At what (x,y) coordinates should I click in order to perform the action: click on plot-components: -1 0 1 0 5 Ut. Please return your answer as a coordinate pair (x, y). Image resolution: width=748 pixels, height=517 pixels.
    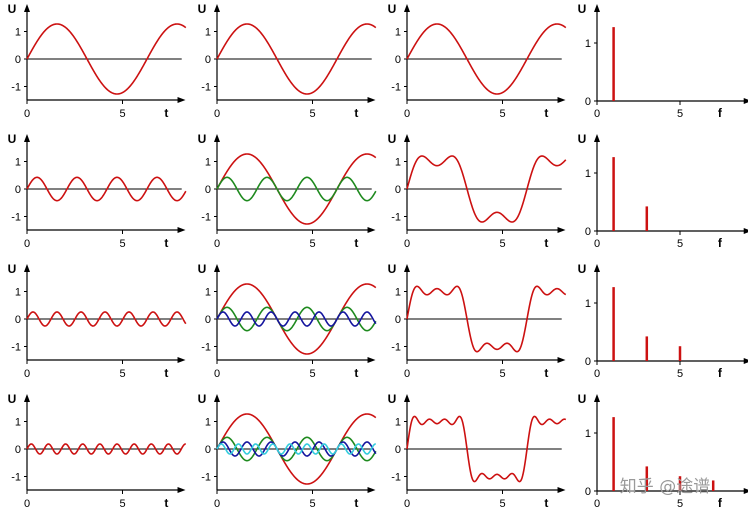
    Looking at the image, I should click on (287, 191).